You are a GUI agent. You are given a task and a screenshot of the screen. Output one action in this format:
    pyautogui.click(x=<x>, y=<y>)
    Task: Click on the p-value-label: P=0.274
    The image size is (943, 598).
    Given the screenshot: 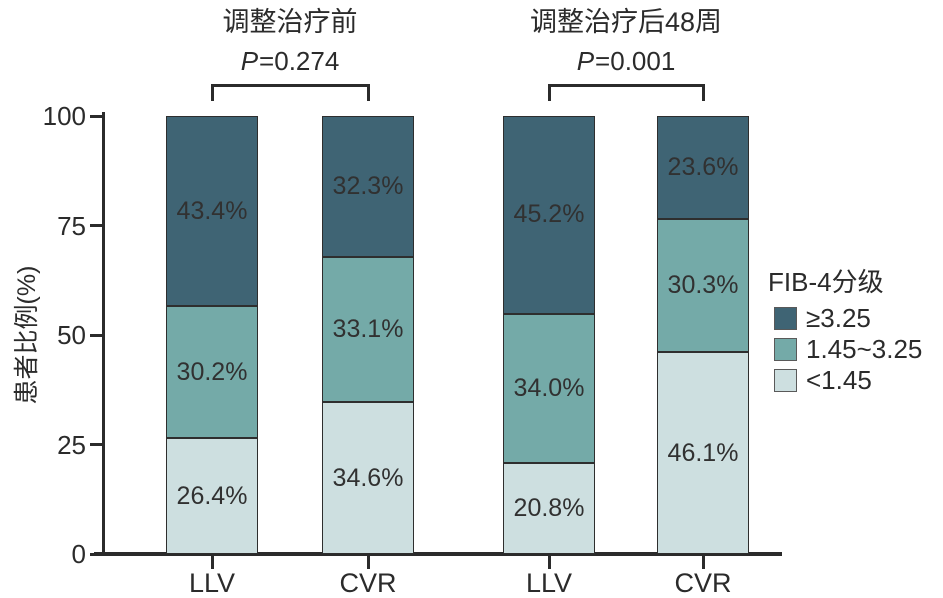 What is the action you would take?
    pyautogui.click(x=290, y=61)
    